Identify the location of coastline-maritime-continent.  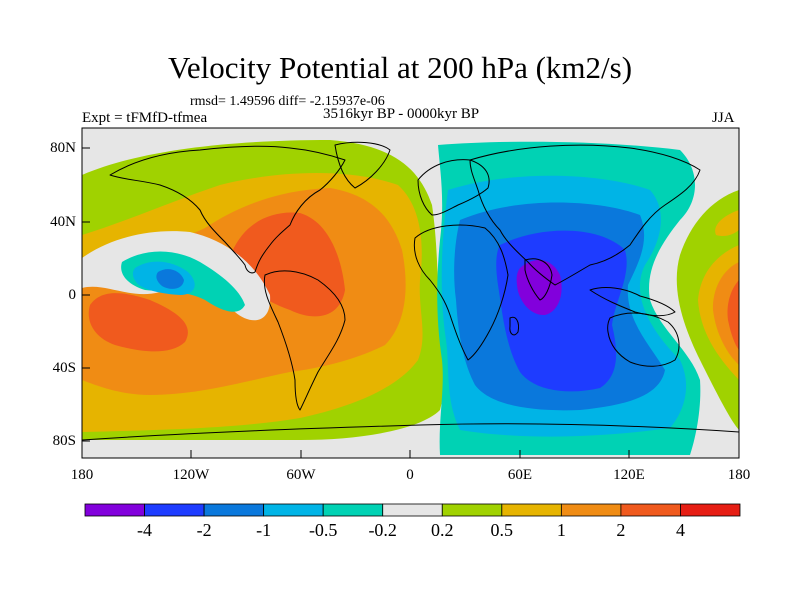
(632, 302).